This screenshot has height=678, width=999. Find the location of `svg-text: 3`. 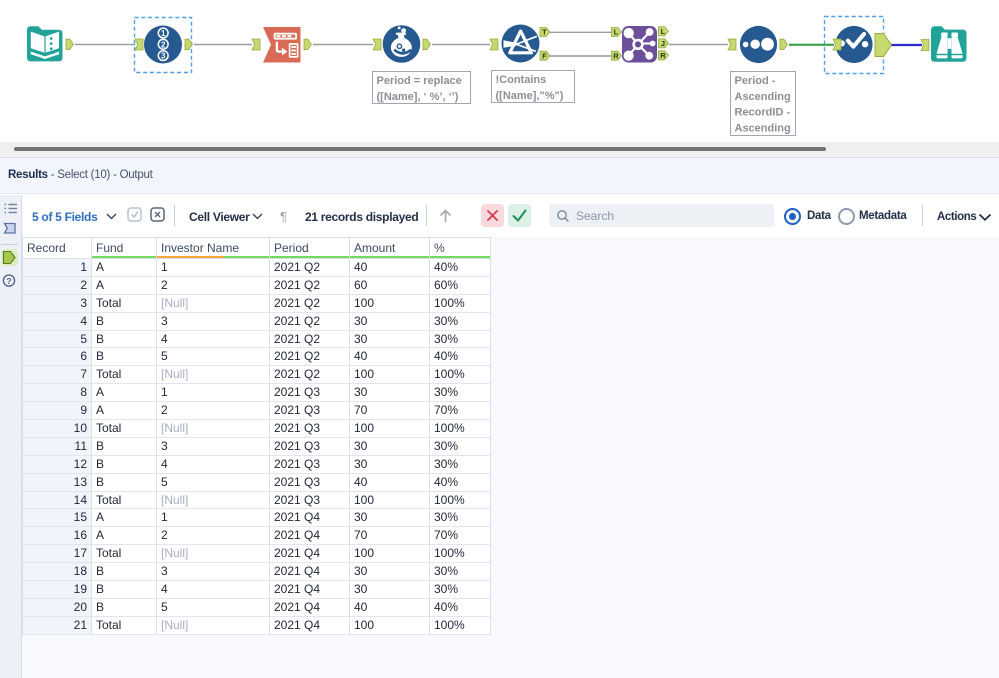

svg-text: 3 is located at coordinates (163, 56).